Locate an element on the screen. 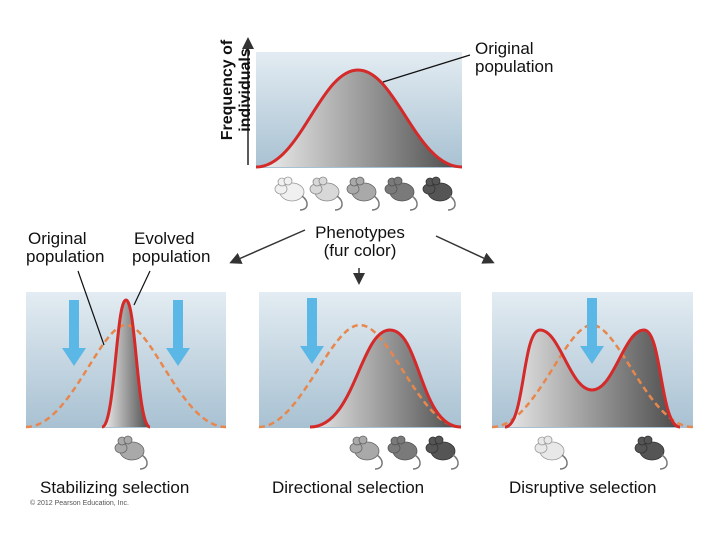 The height and width of the screenshot is (540, 720). phenotype-mice-row is located at coordinates (365, 193).